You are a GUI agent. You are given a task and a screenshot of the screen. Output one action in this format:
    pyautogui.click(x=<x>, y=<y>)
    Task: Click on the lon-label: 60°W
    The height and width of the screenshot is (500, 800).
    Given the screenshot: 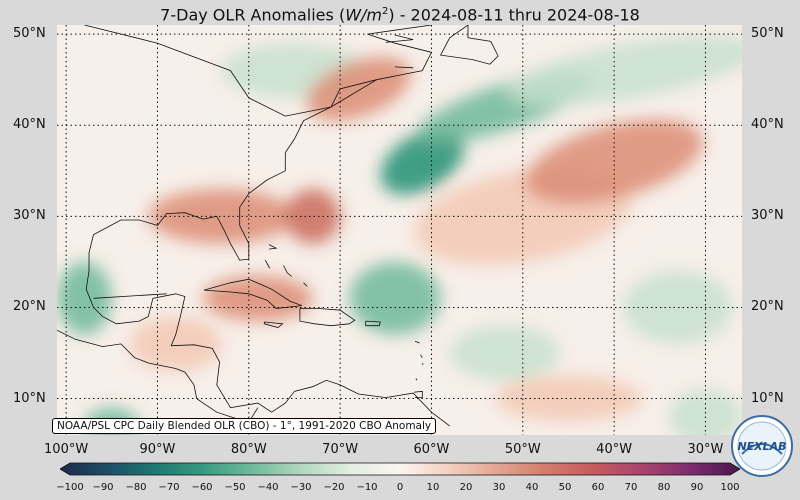 What is the action you would take?
    pyautogui.click(x=431, y=449)
    